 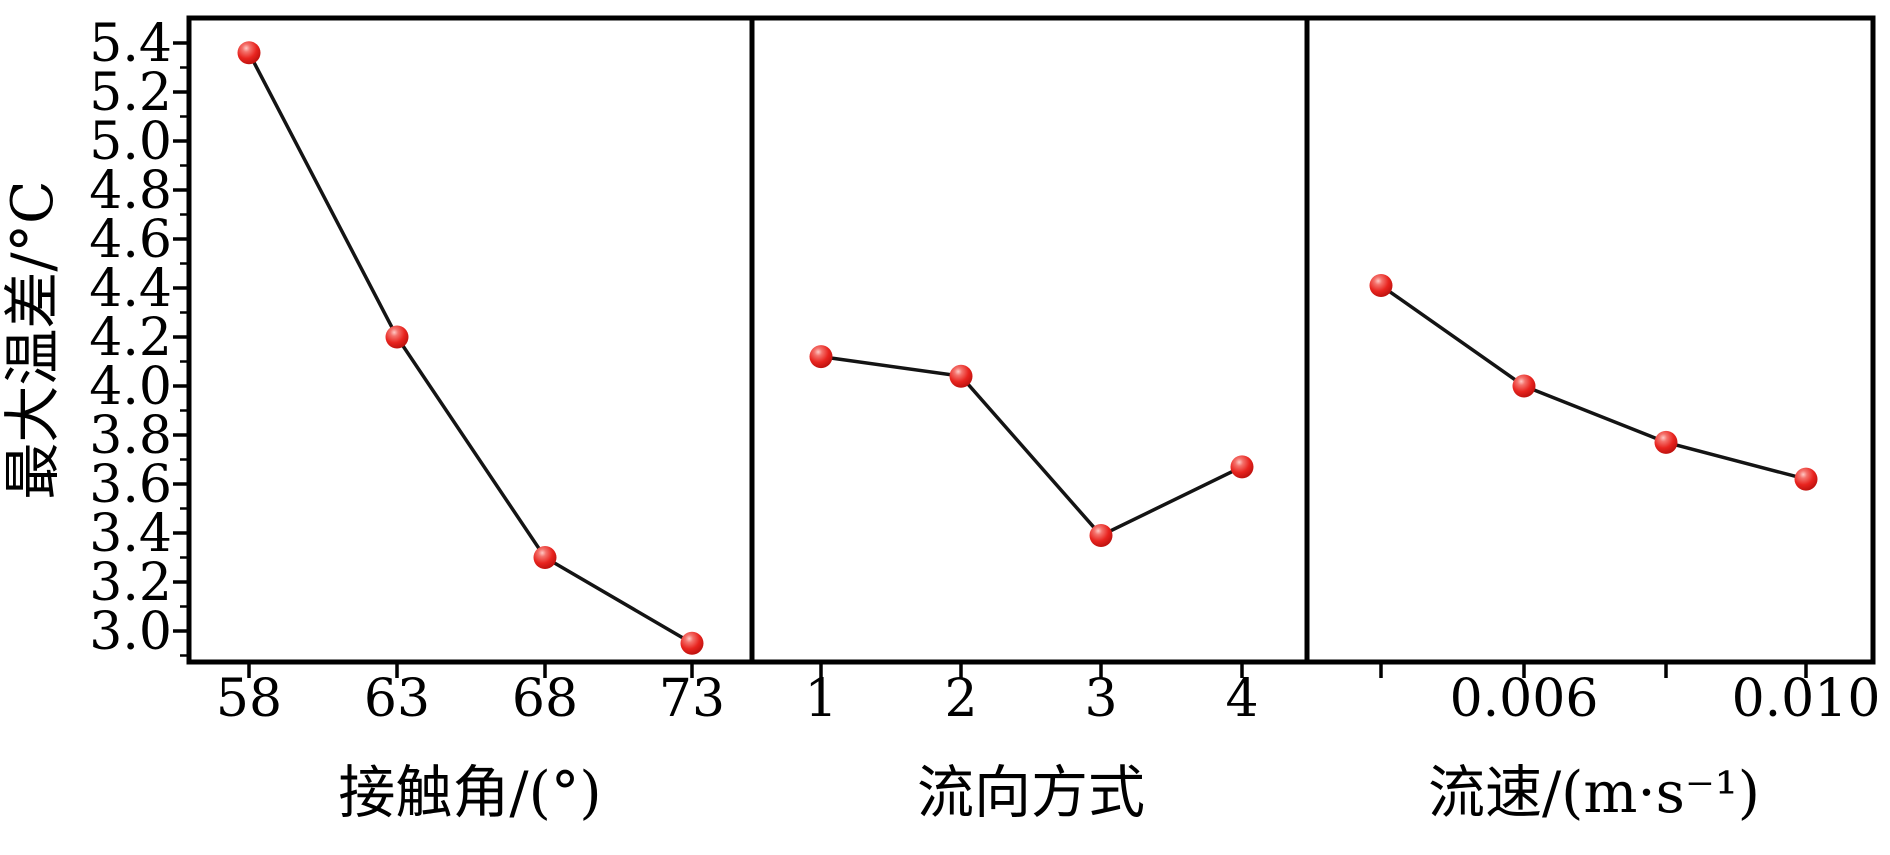 What do you see at coordinates (960, 699) in the screenshot?
I see `x-tick-label: 2` at bounding box center [960, 699].